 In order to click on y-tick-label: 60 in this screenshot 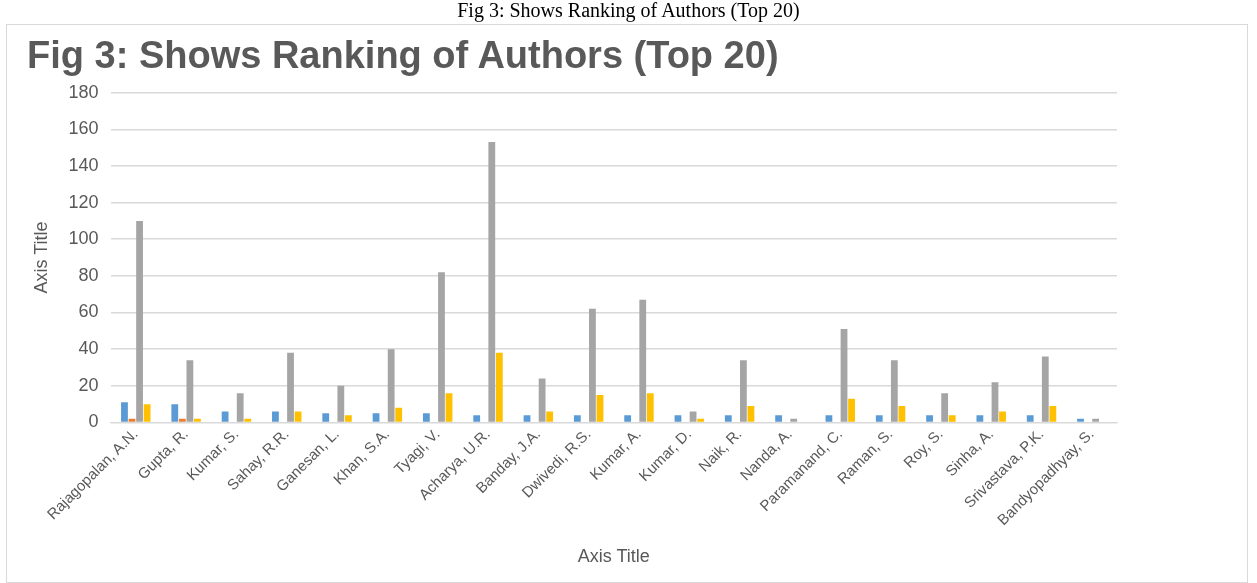, I will do `click(88, 311)`.